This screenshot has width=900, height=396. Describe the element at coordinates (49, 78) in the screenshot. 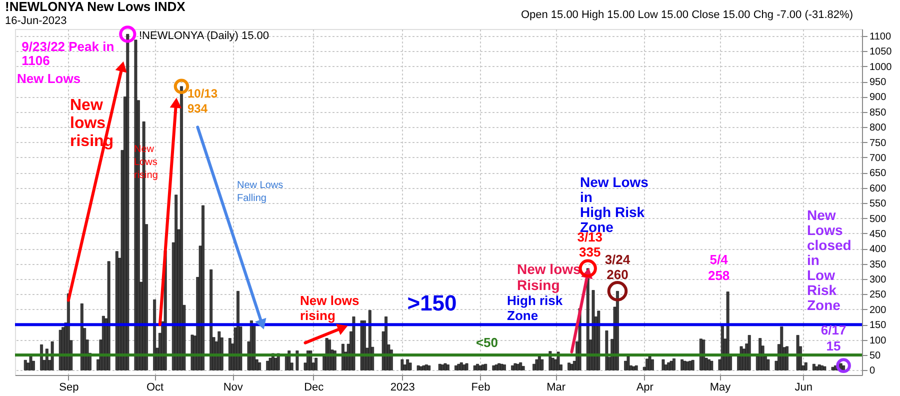

I see `annotation: New Lows` at that location.